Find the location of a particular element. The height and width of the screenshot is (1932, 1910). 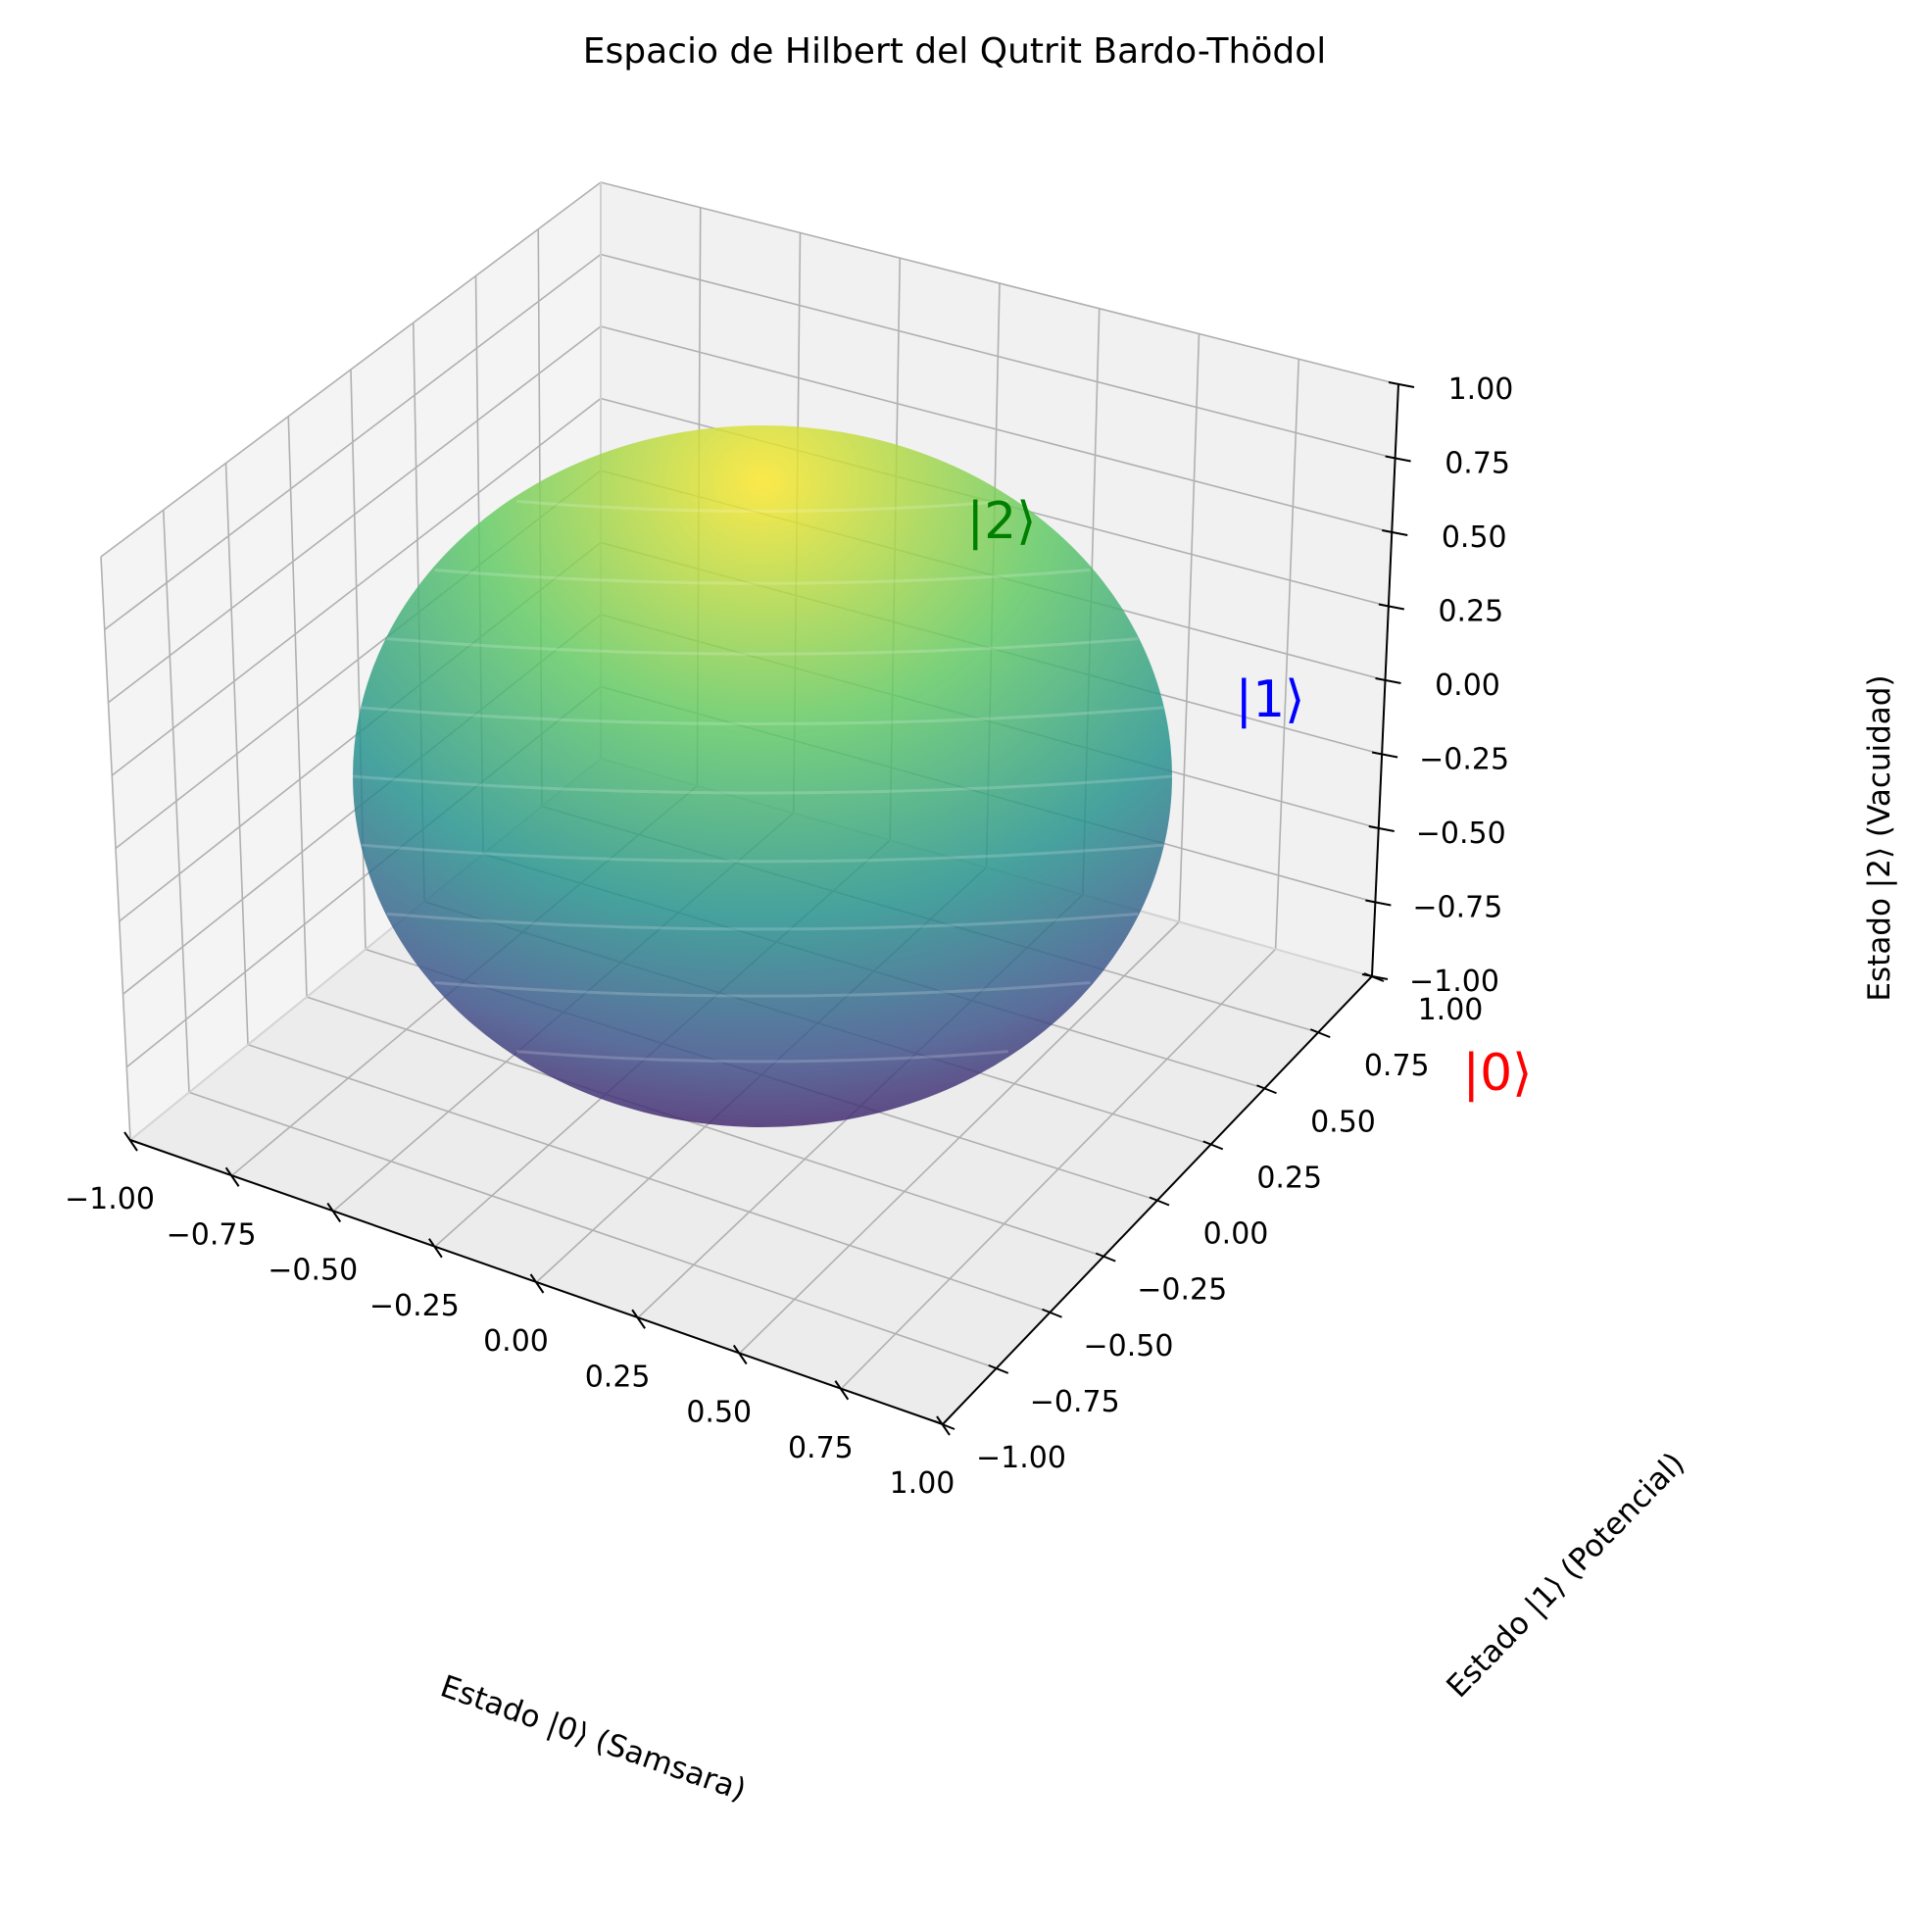

y-tick-label: 0.50 is located at coordinates (1343, 1122).